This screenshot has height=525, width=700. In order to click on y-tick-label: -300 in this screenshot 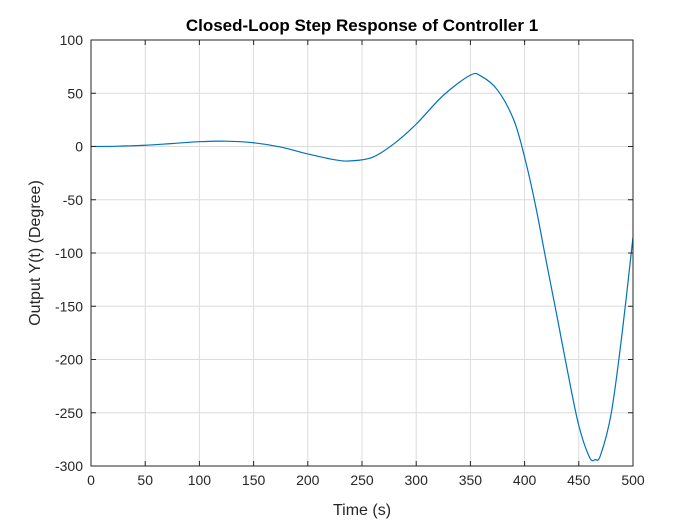, I will do `click(69, 466)`.